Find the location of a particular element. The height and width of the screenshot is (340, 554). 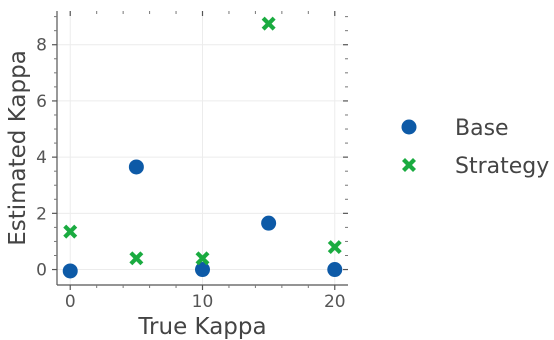

legend-strategy-marker-stroke-b is located at coordinates (409, 165).